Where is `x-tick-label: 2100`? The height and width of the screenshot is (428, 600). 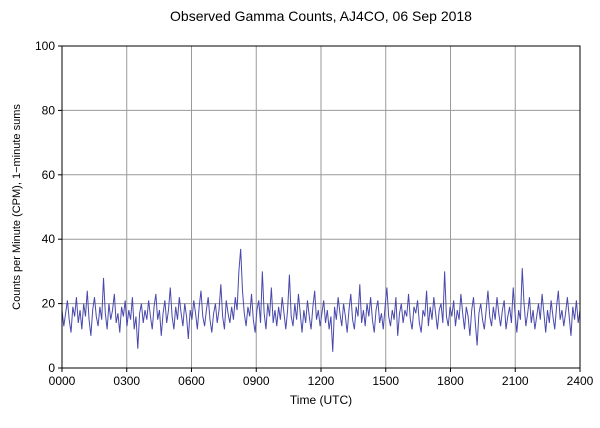
x-tick-label: 2100 is located at coordinates (515, 381).